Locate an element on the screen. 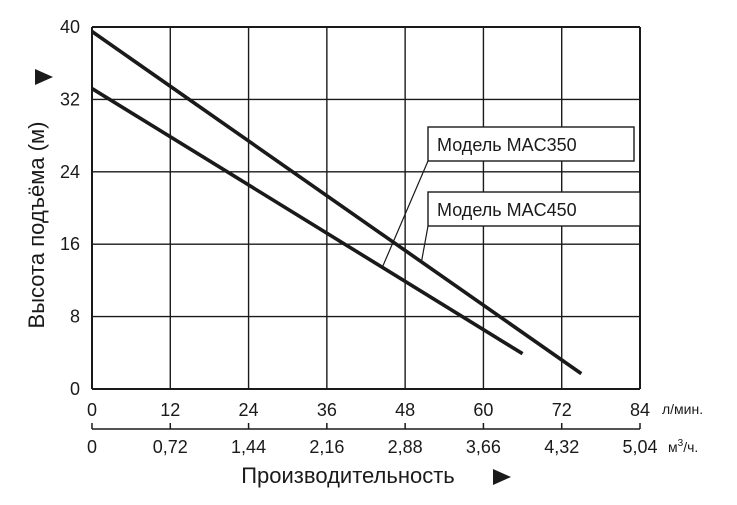  x-tick-label: 12 is located at coordinates (170, 410).